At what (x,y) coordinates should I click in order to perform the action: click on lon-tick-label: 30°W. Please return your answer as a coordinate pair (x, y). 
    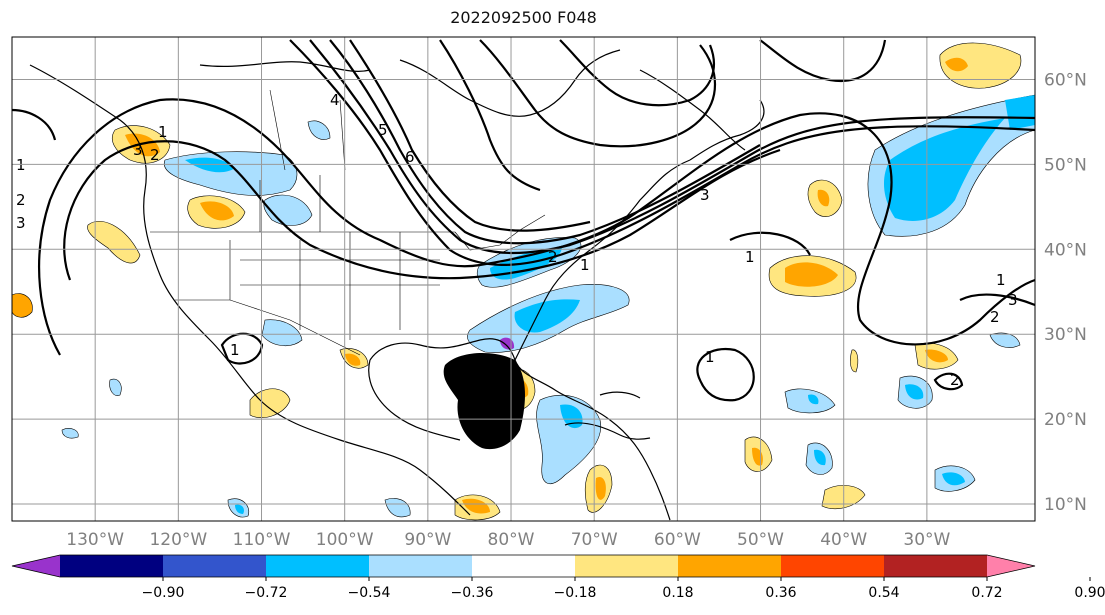
    Looking at the image, I should click on (926, 540).